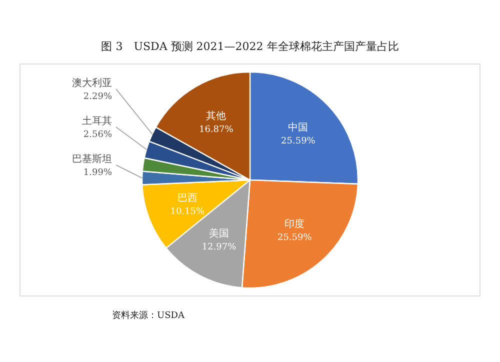 This screenshot has width=500, height=362. I want to click on text: 资料来源：USDA, so click(148, 315).